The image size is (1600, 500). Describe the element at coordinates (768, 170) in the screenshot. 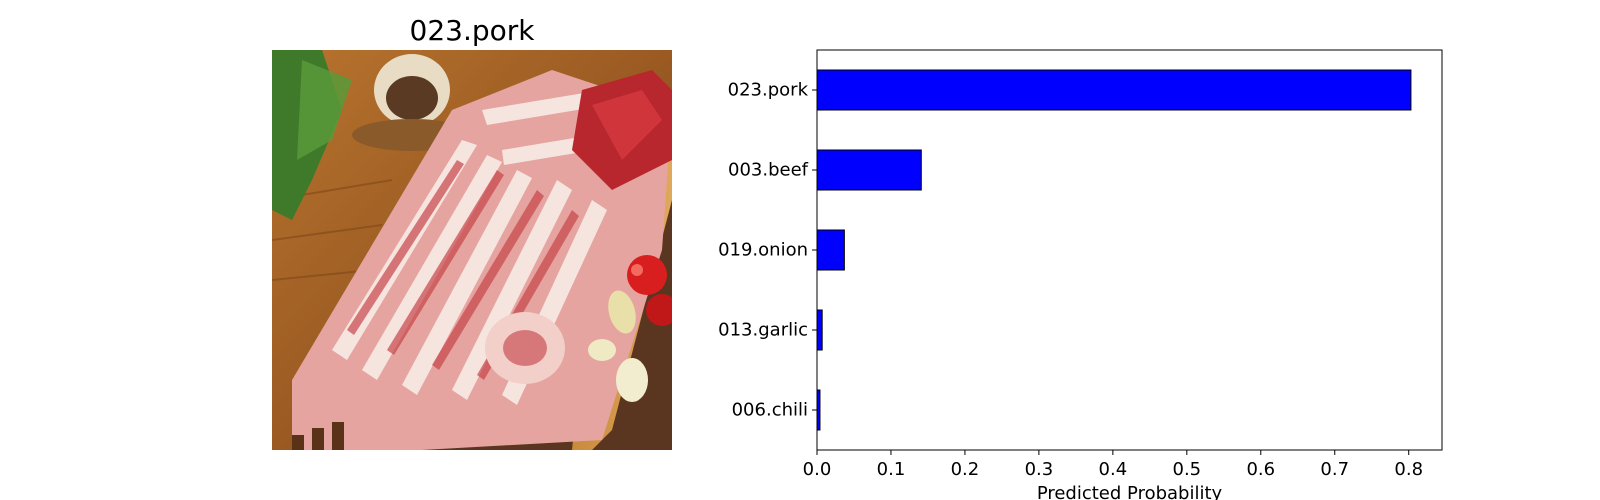

I see `y-tick-label: 003.beef` at that location.